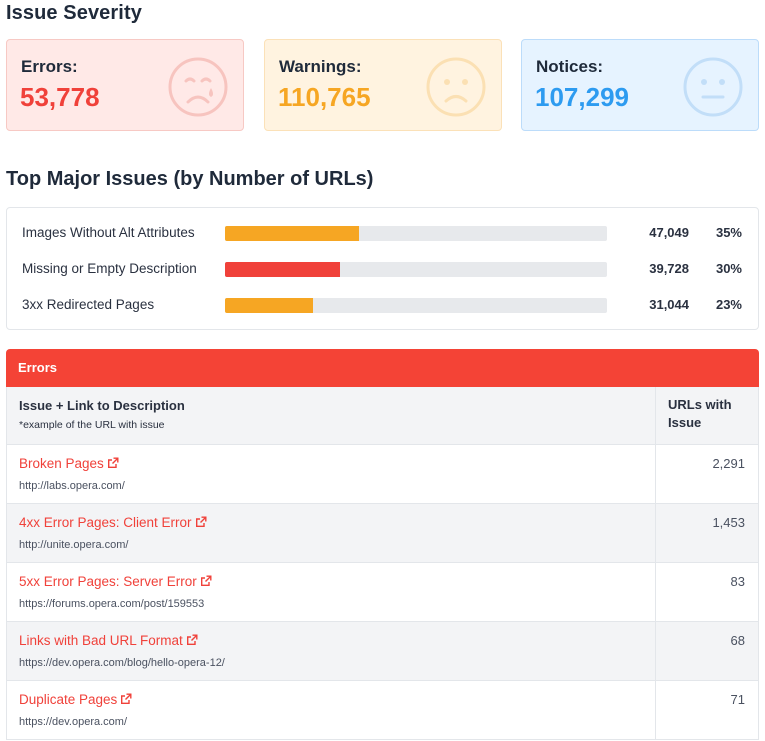 This screenshot has width=765, height=741. Describe the element at coordinates (92, 425) in the screenshot. I see `issue-column-subheader: *example of the URL with issue` at that location.